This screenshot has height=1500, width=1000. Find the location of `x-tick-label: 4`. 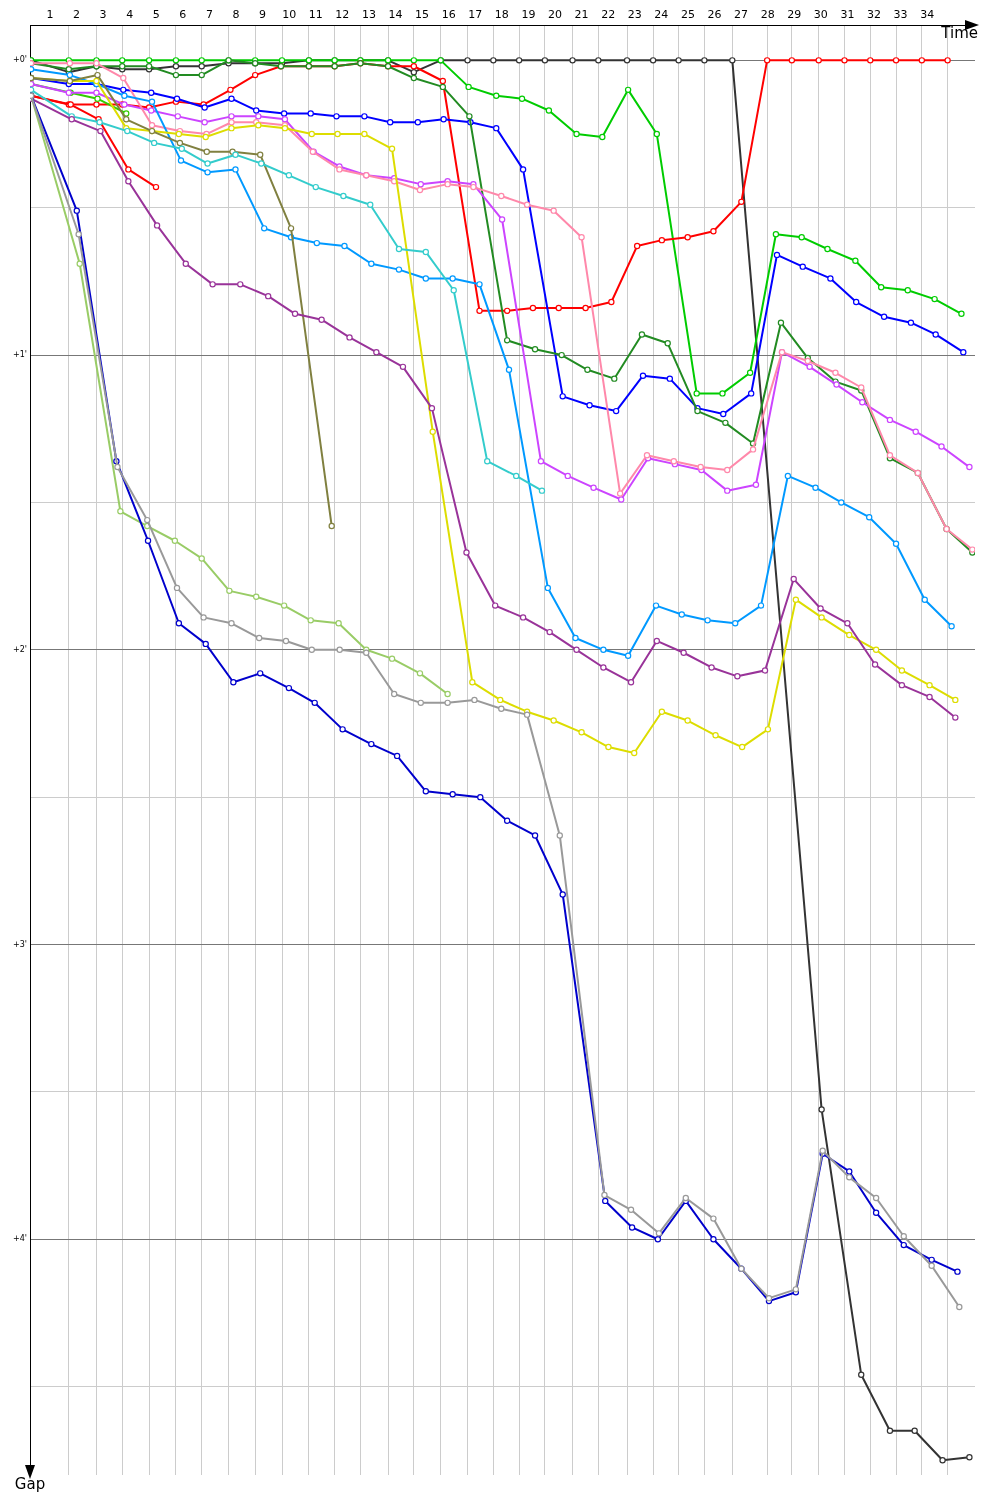

x-tick-label: 4 is located at coordinates (130, 15).